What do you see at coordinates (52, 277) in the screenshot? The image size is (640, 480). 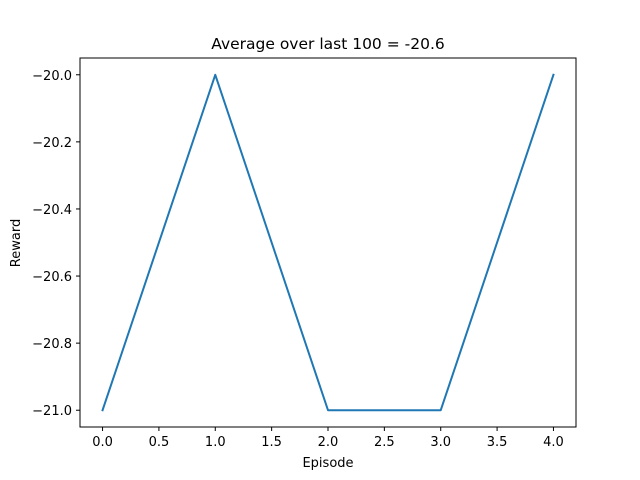 I see `y-tick-label: −20.6` at bounding box center [52, 277].